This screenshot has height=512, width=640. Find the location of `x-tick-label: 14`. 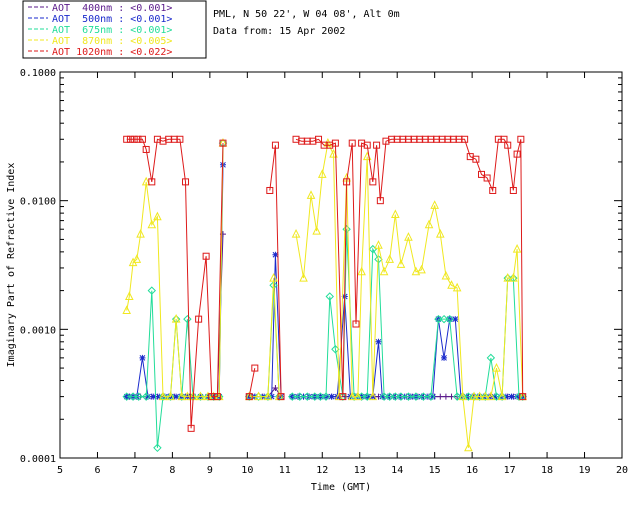

x-tick-label: 14 is located at coordinates (397, 470).